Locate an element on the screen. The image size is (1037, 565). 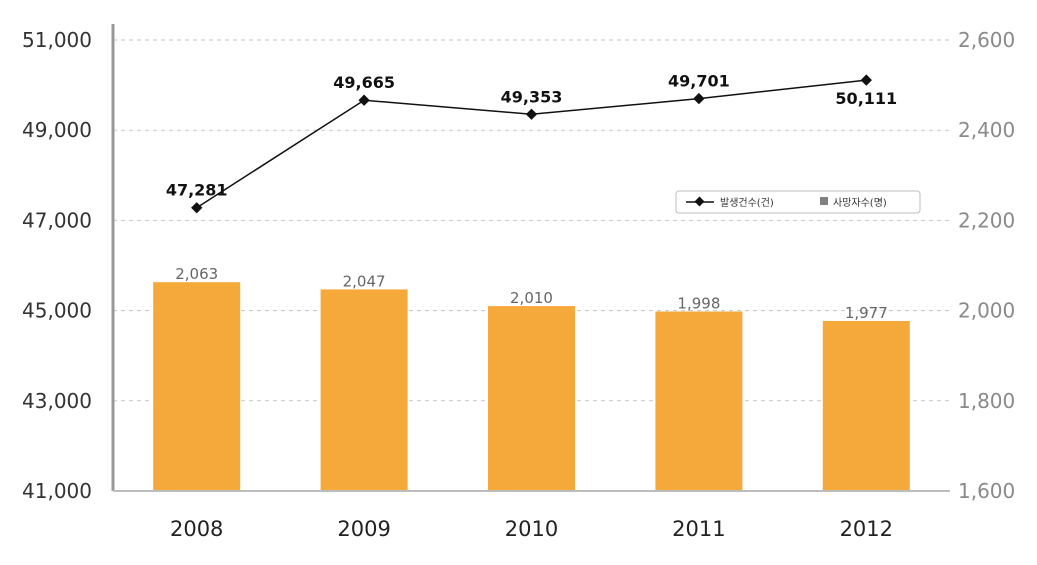
right-tick-label: 2,600 is located at coordinates (986, 40).